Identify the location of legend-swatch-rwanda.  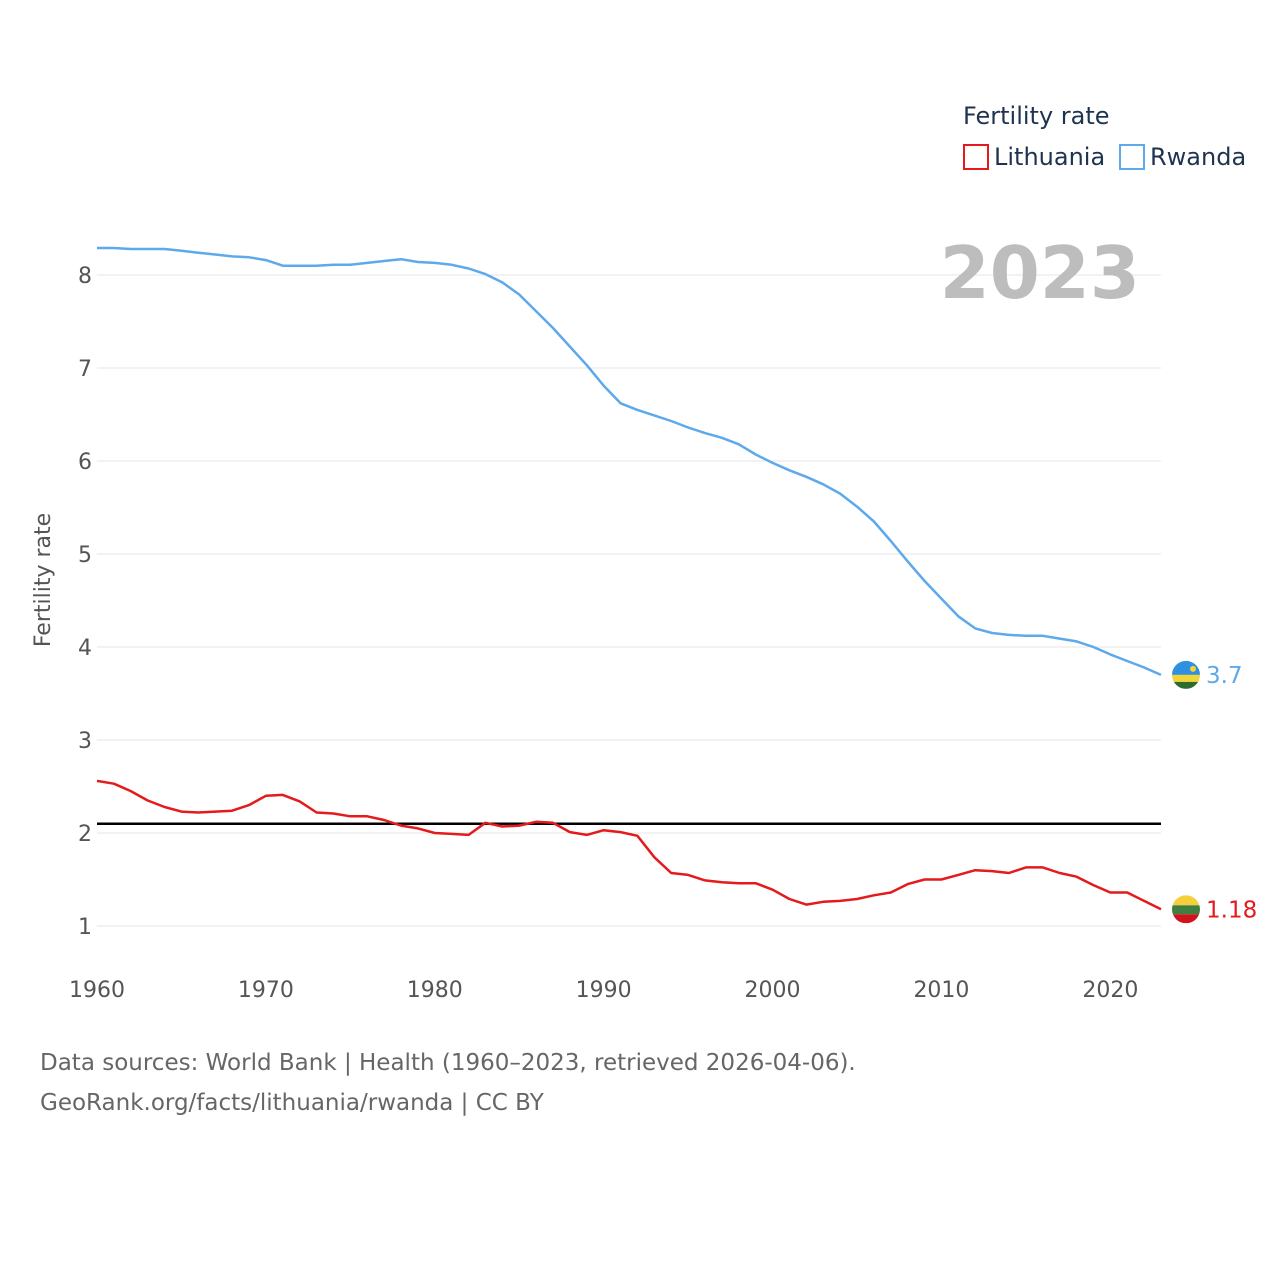
(1132, 157).